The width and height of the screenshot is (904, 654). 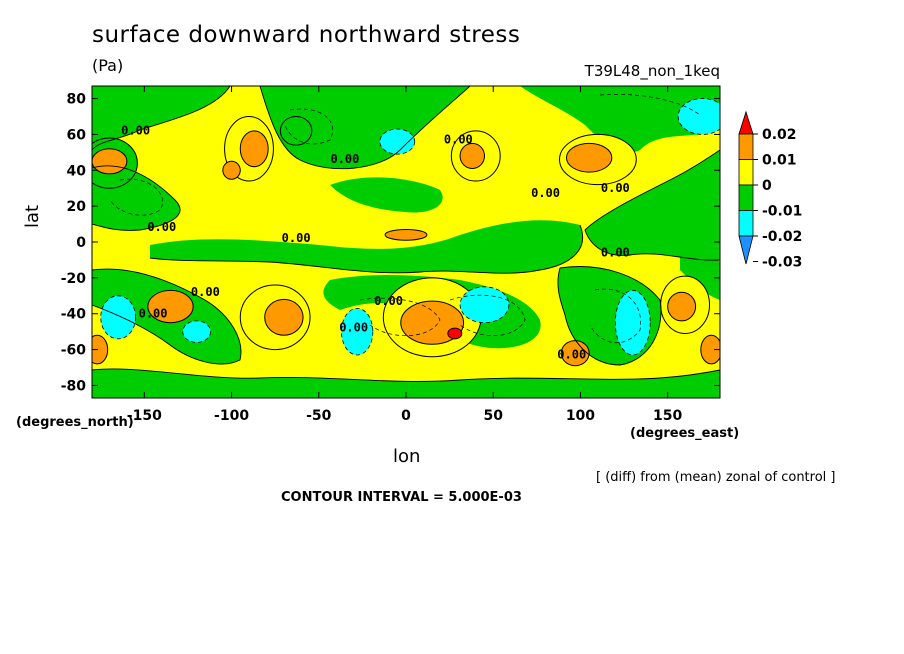 What do you see at coordinates (746, 250) in the screenshot?
I see `colorbar-min-triangle` at bounding box center [746, 250].